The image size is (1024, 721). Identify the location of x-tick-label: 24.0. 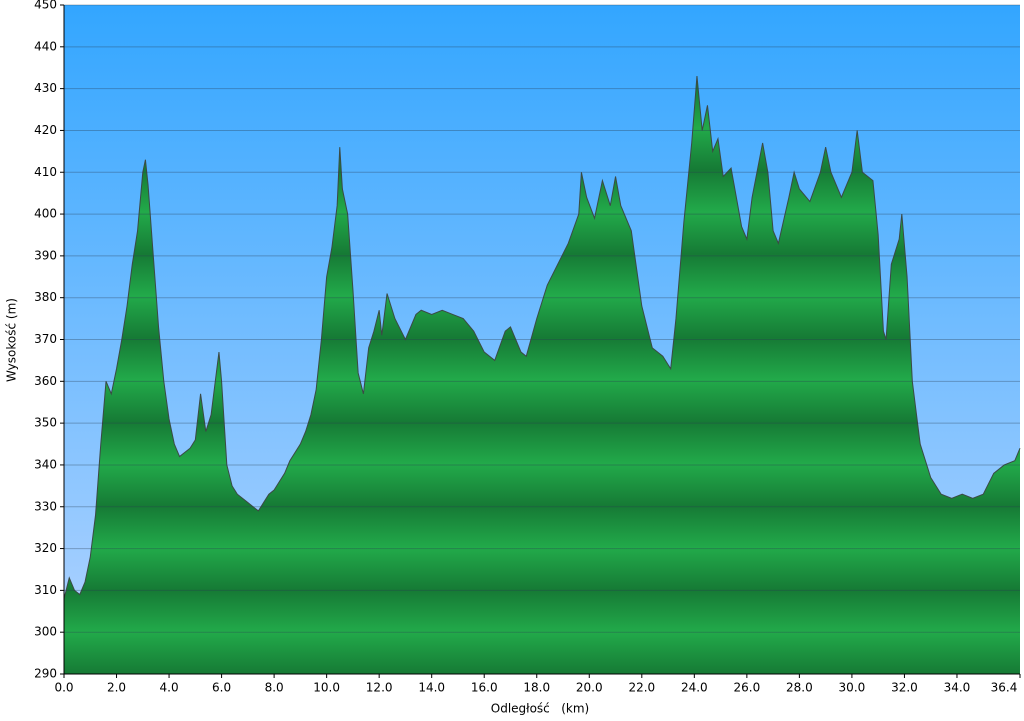
(694, 688).